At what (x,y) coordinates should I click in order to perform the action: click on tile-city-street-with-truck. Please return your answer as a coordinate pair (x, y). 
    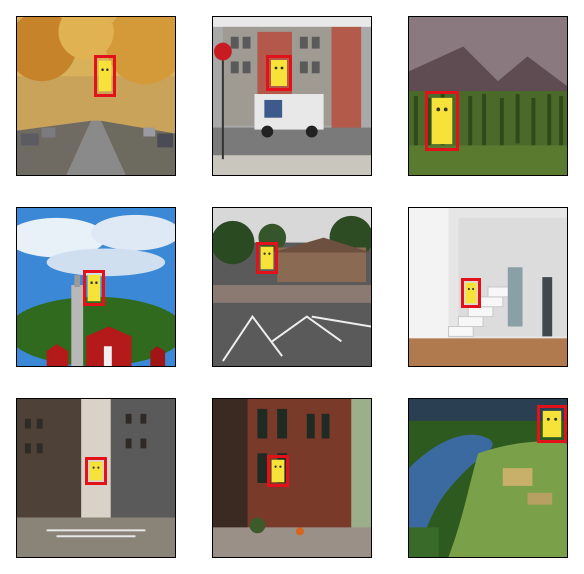
    Looking at the image, I should click on (292, 96).